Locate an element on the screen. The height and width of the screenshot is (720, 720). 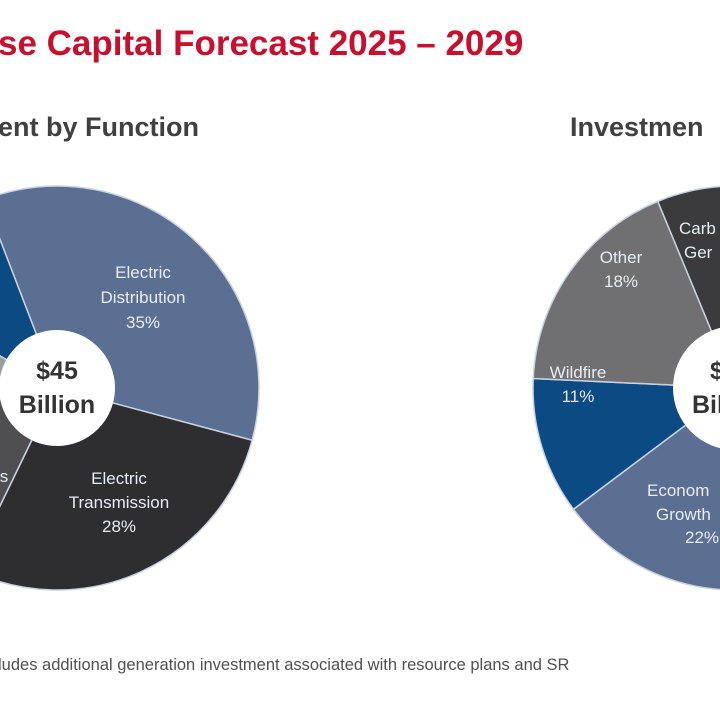
center-label-amount-right: $ is located at coordinates (715, 371).